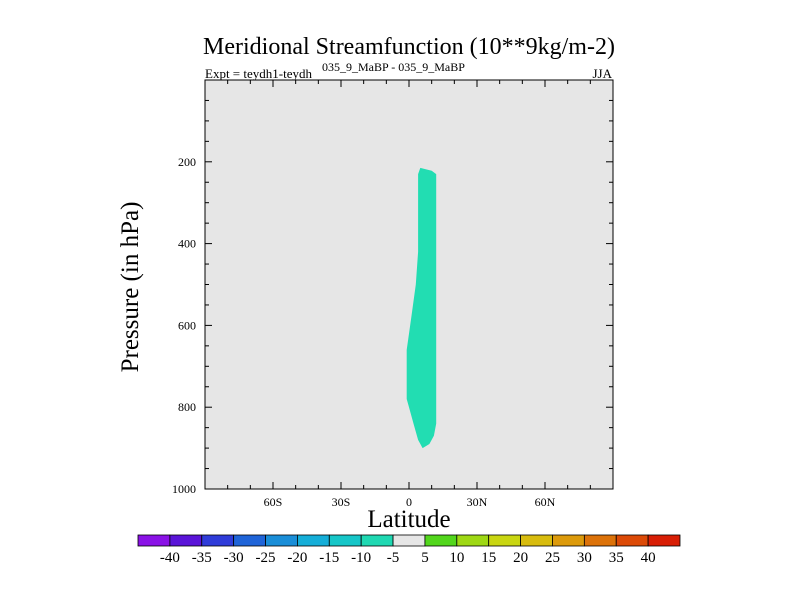  What do you see at coordinates (258, 73) in the screenshot?
I see `chart-subtitle-experiment: Expt = teydh1-teydh` at bounding box center [258, 73].